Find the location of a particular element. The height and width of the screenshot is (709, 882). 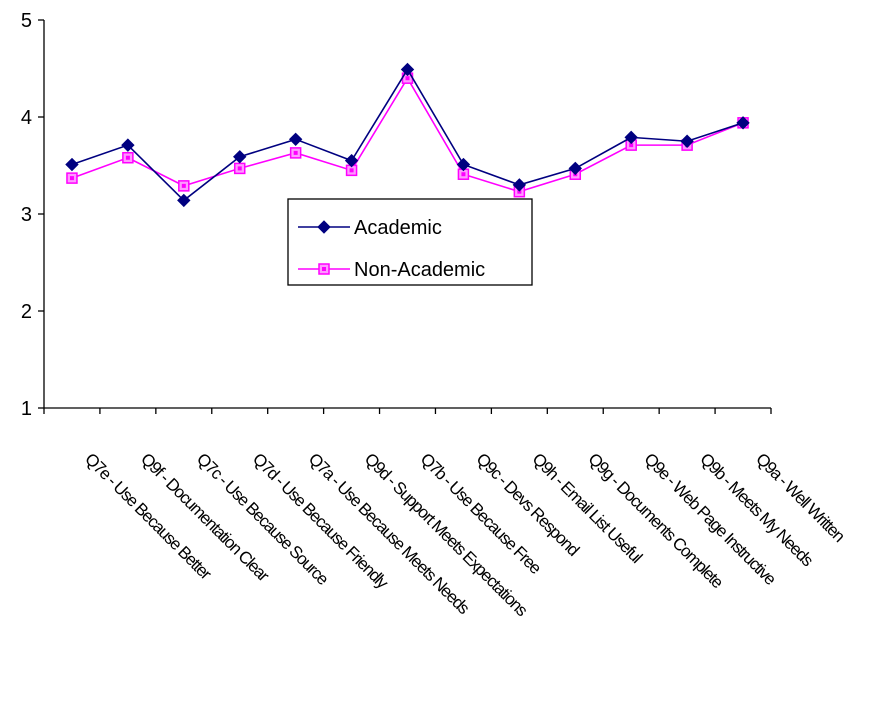

y-tick-labels: 1 2 3 4 5 is located at coordinates (26, 215).